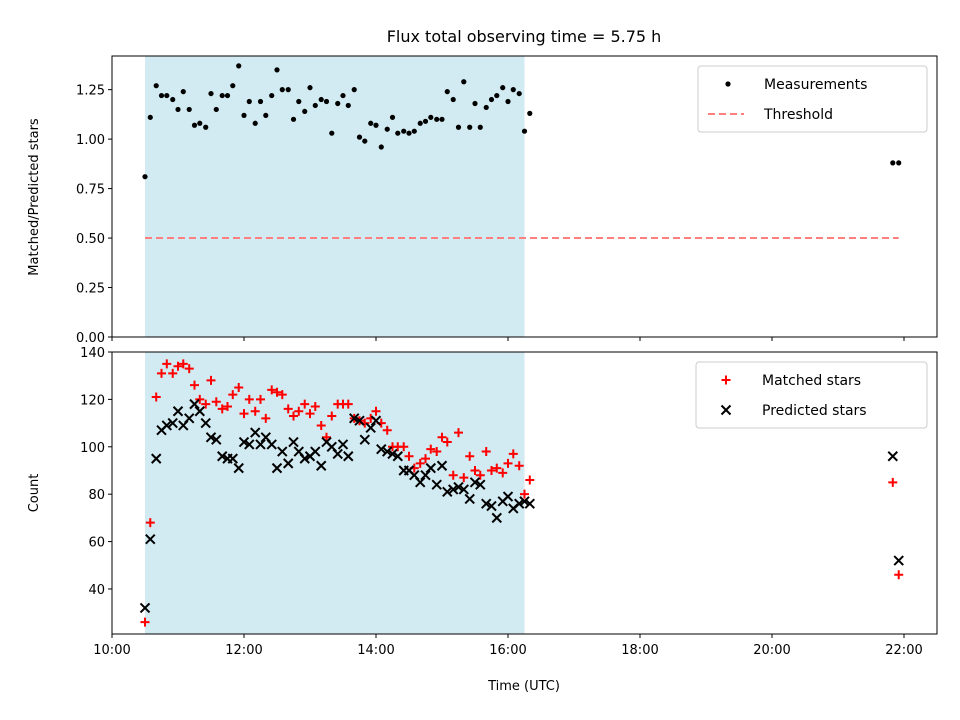 The image size is (960, 720). Describe the element at coordinates (90, 289) in the screenshot. I see `y-tick-label: 0.25` at that location.